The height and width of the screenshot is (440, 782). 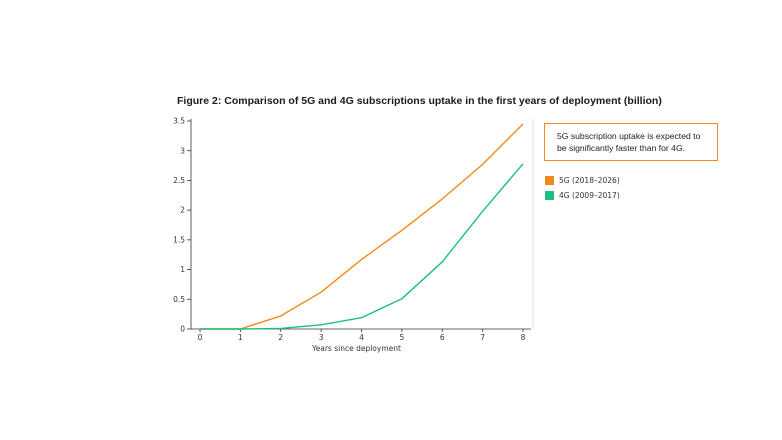 I want to click on y-tick-label: 2.5, so click(x=179, y=180).